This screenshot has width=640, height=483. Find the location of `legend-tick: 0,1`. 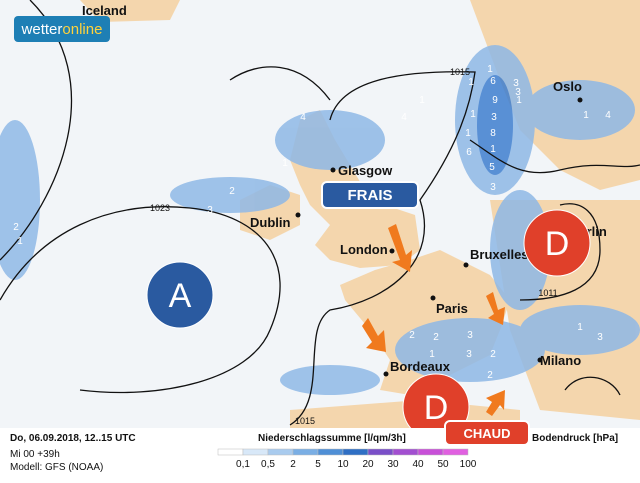

legend-tick: 0,1 is located at coordinates (243, 464).